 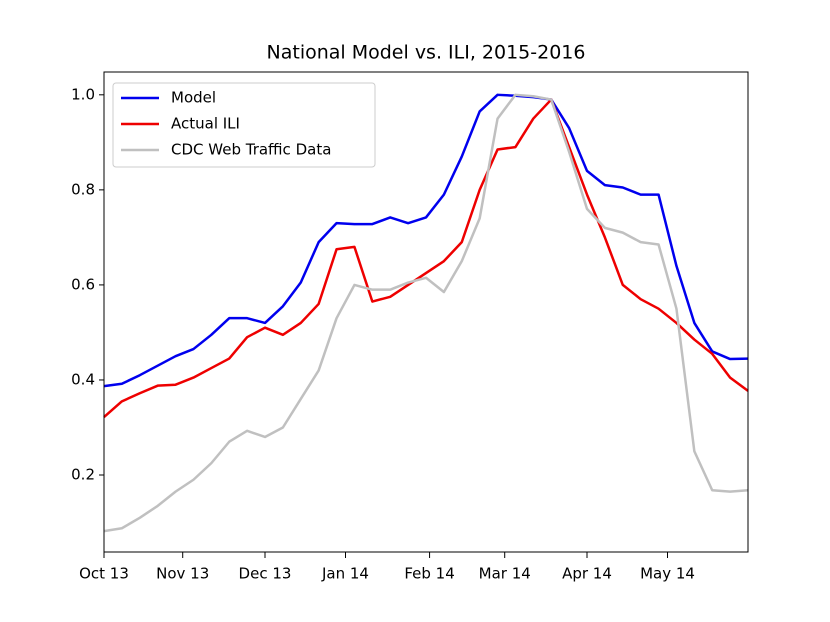 What do you see at coordinates (505, 574) in the screenshot?
I see `x-tick-label: Mar 14` at bounding box center [505, 574].